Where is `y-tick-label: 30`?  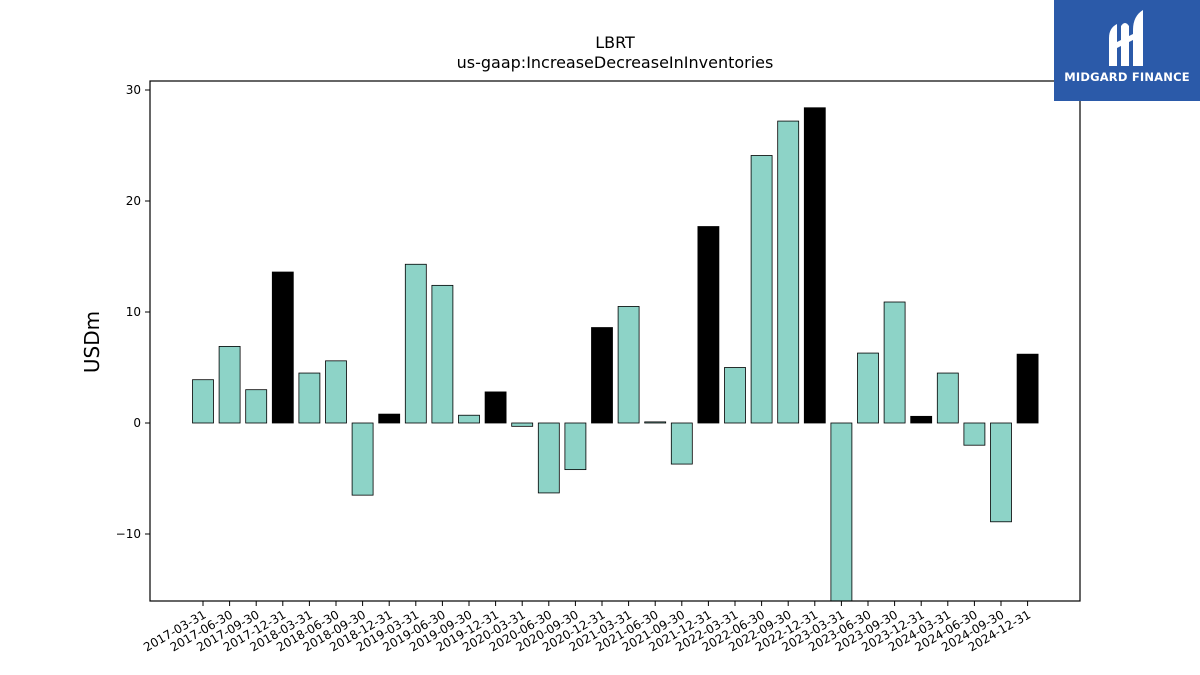
y-tick-label: 30 is located at coordinates (133, 90).